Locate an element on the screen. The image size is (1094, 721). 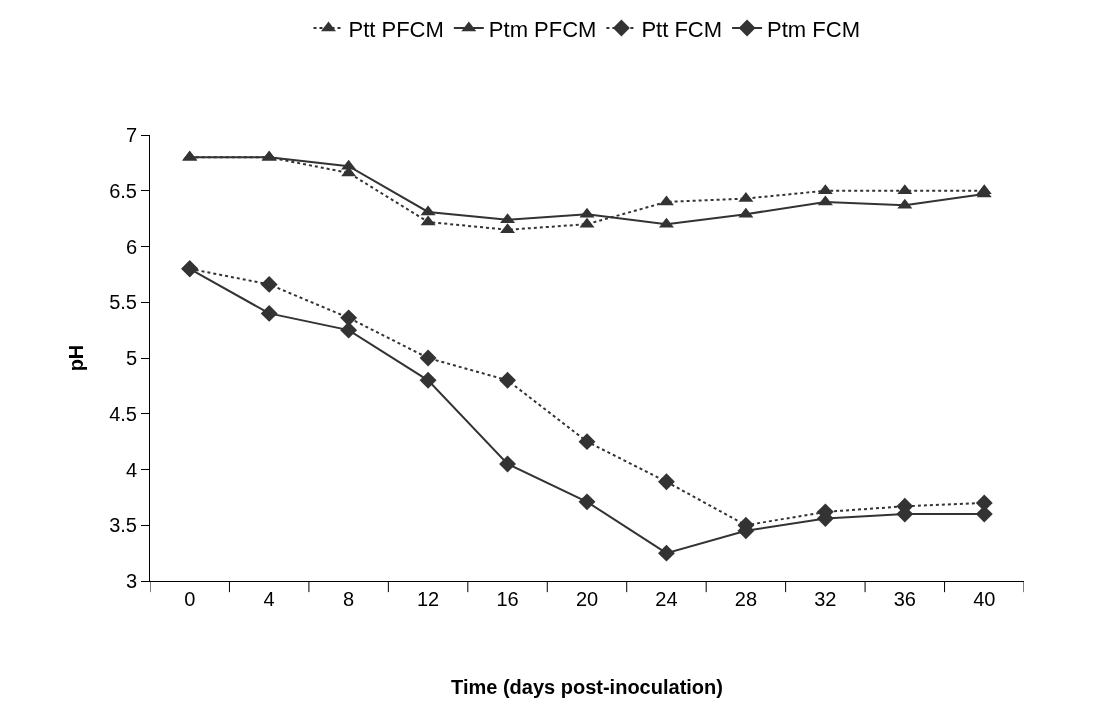
x-tick-label: 40 is located at coordinates (984, 599).